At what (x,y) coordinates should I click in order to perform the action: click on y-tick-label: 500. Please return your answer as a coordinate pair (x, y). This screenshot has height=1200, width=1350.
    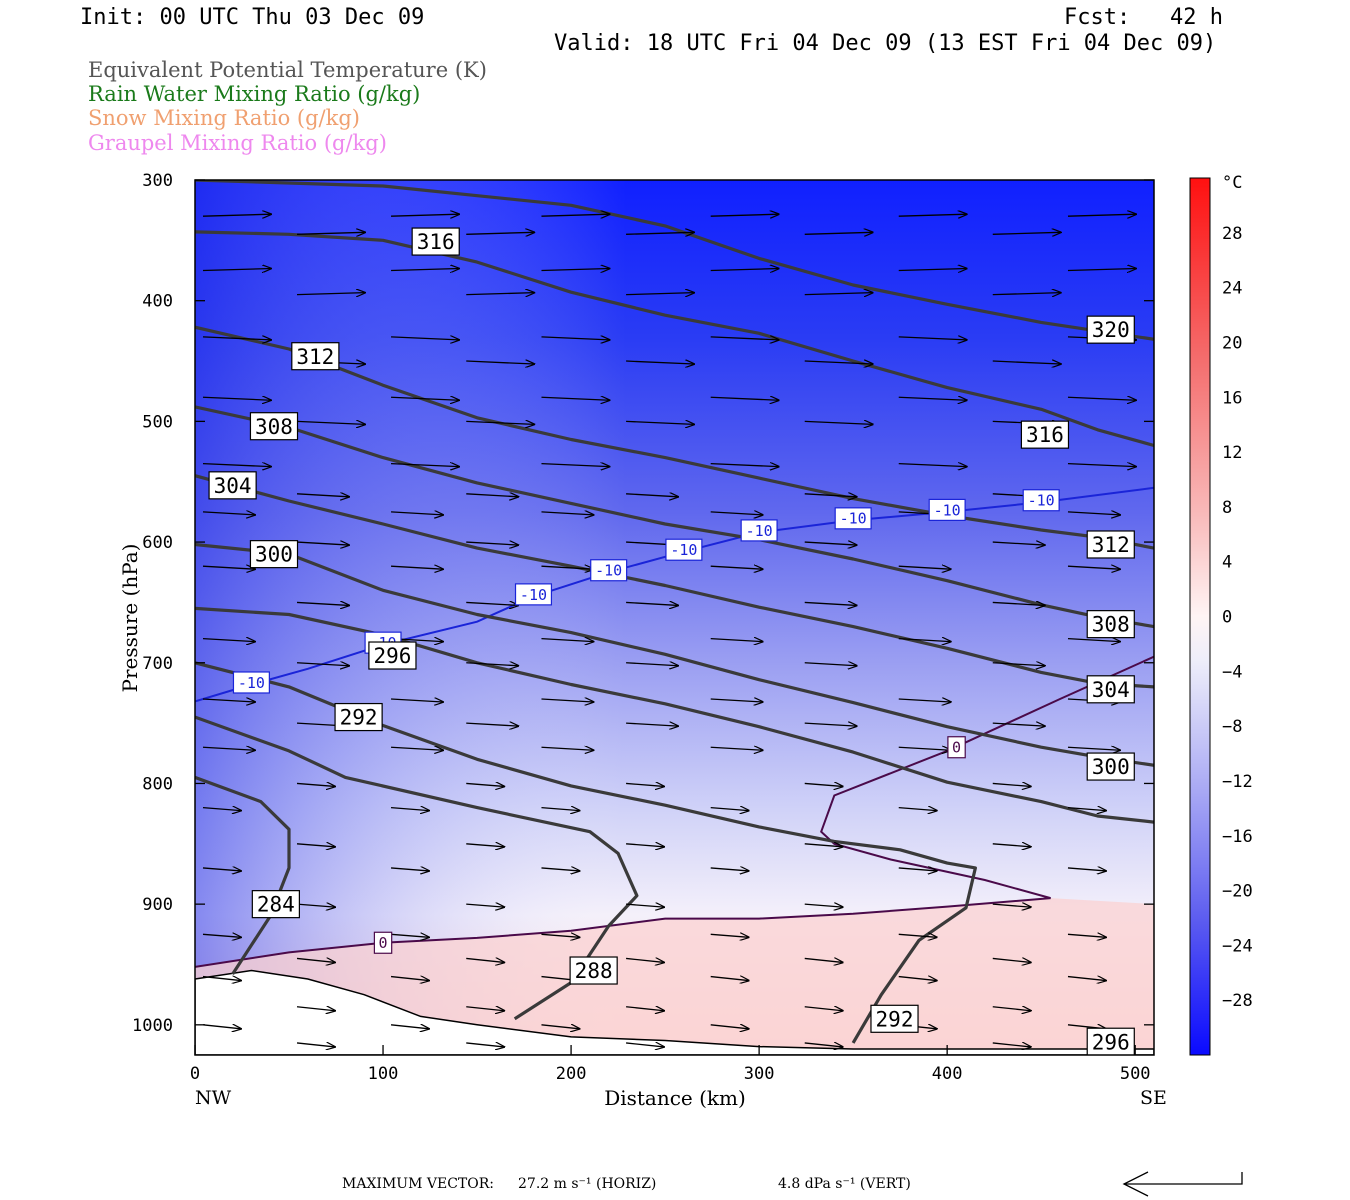
    Looking at the image, I should click on (157, 422).